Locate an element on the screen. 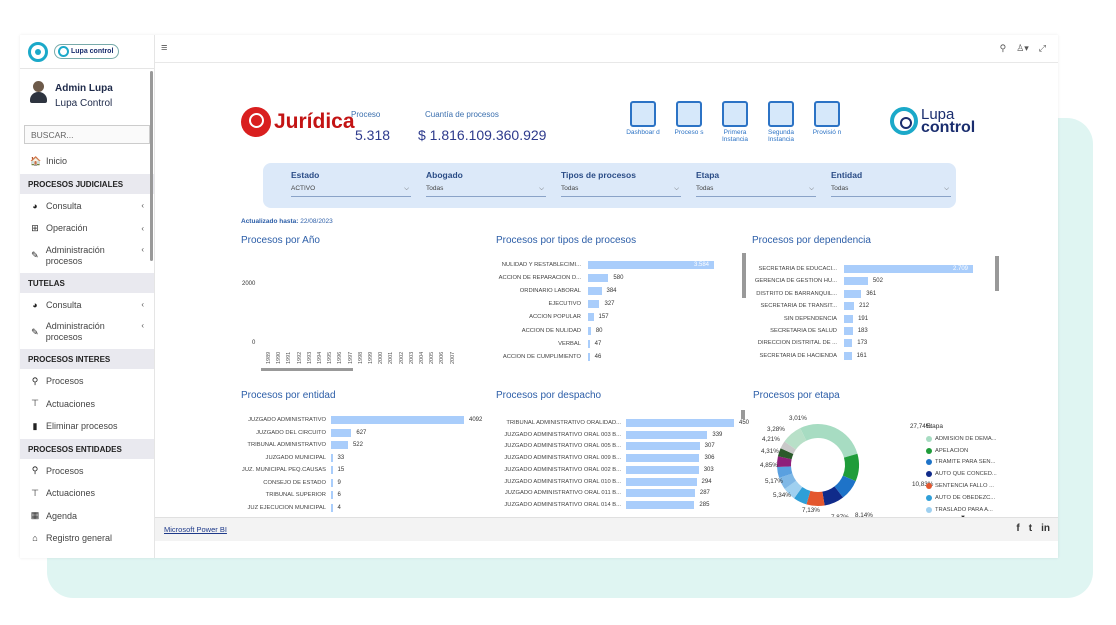  nav-segunda-instancia: Segunda Instancia is located at coordinates (781, 122).